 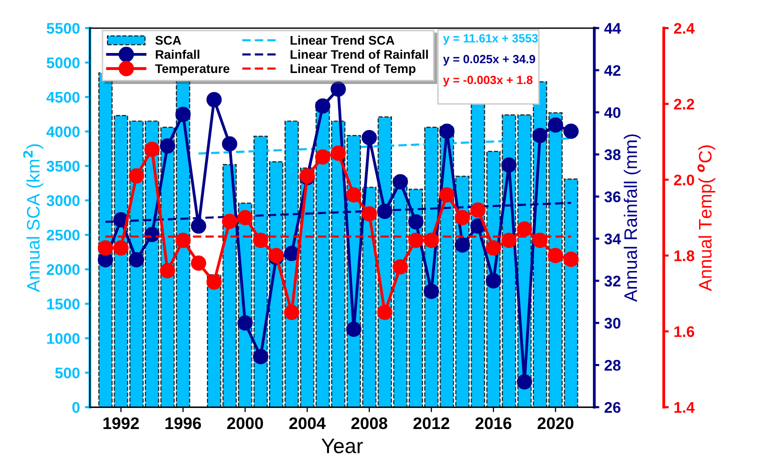 I want to click on y2-tick-label: 26, so click(x=612, y=407).